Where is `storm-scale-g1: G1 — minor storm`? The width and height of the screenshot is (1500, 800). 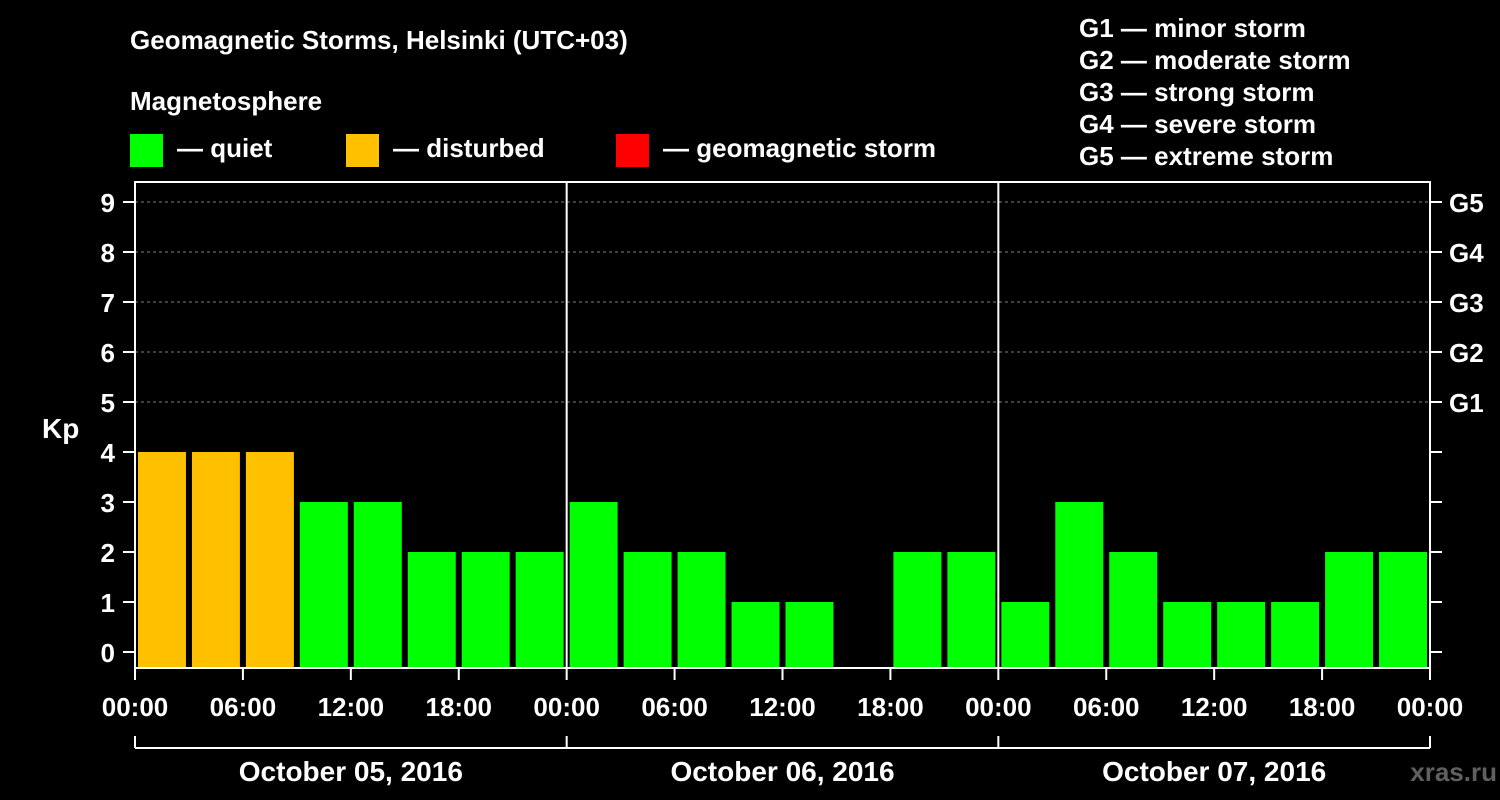
storm-scale-g1: G1 — minor storm is located at coordinates (1192, 28).